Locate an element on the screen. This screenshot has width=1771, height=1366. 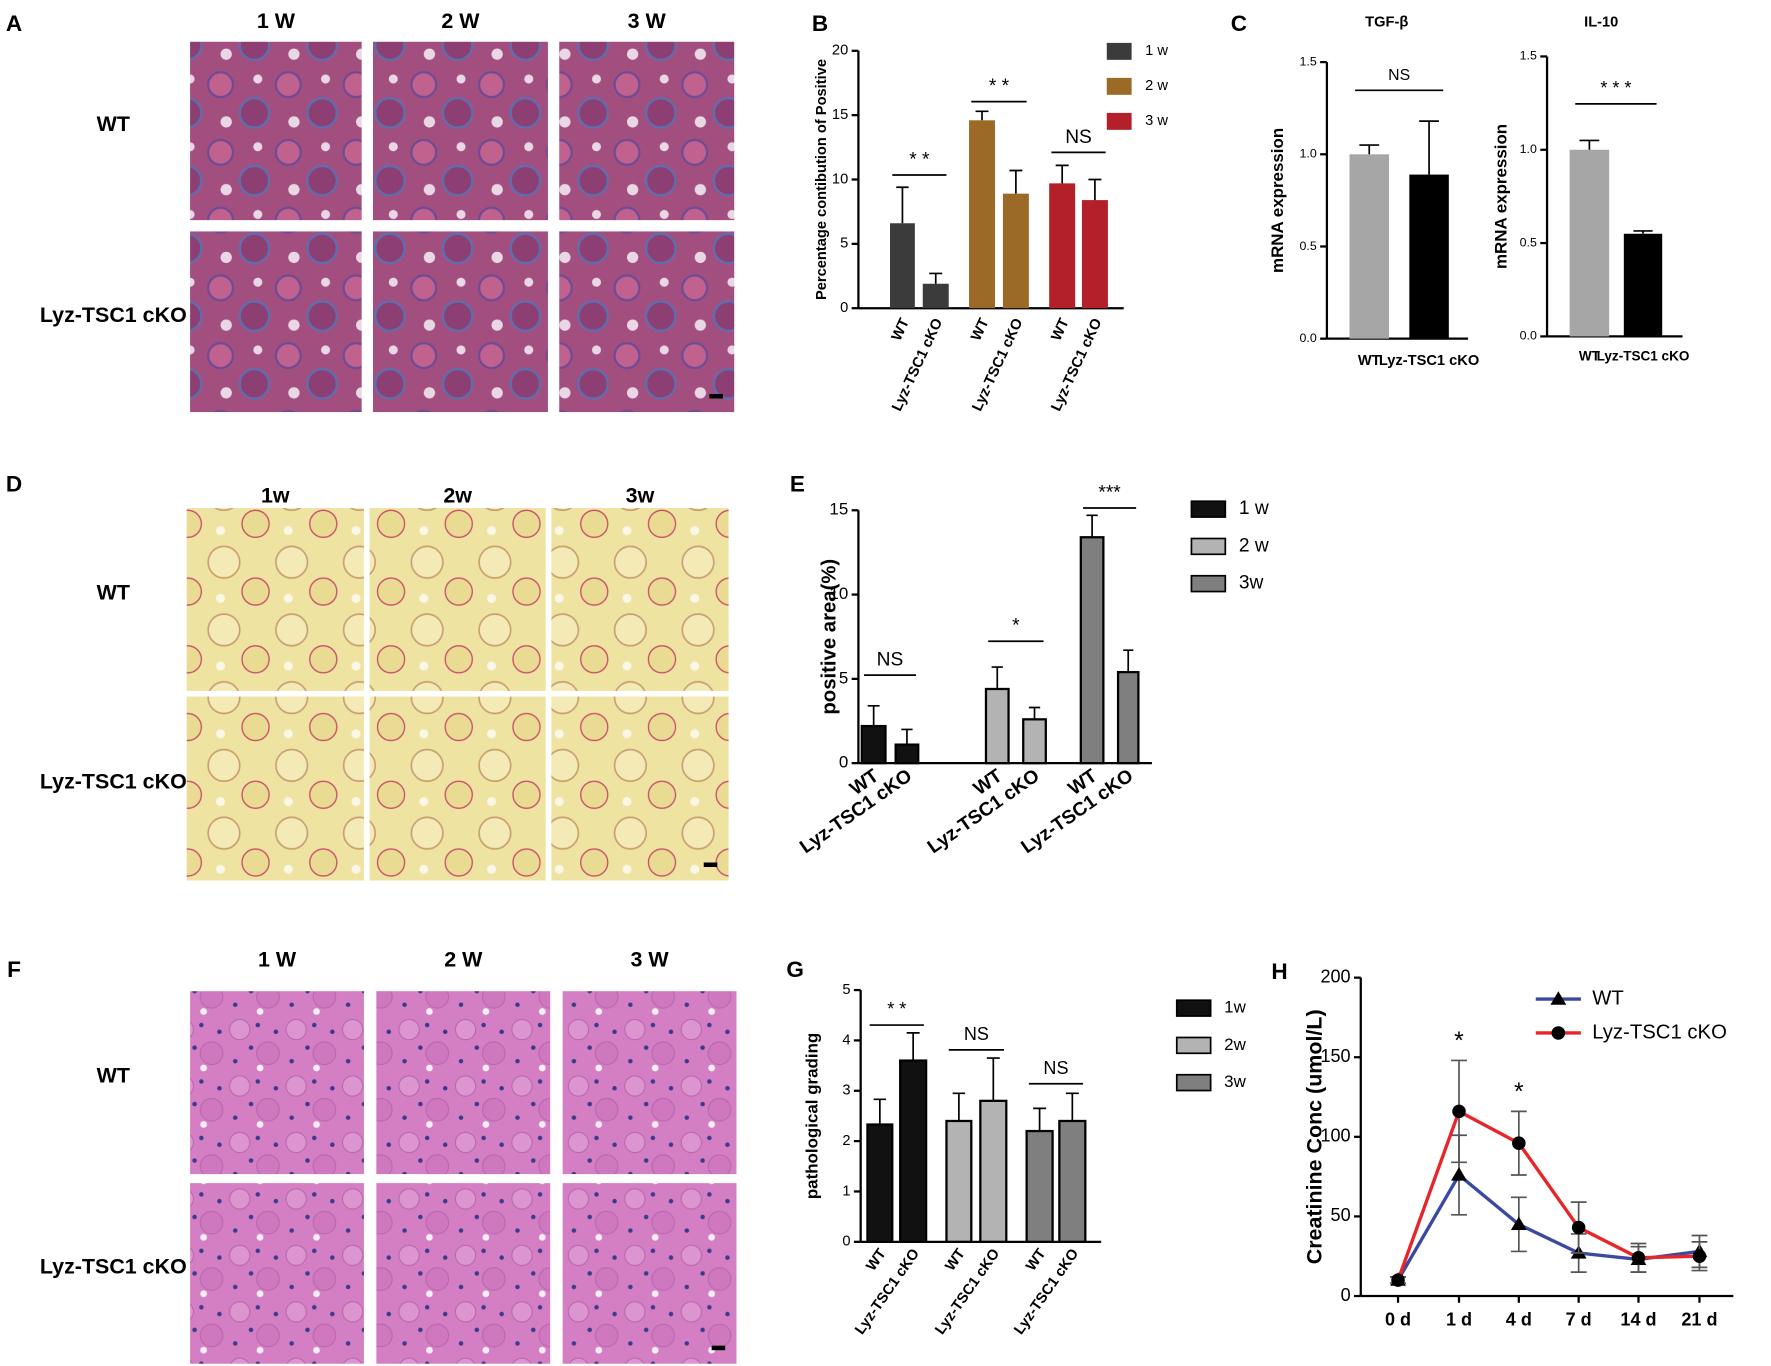
y-tick-label: 1.5 is located at coordinates (1307, 61).